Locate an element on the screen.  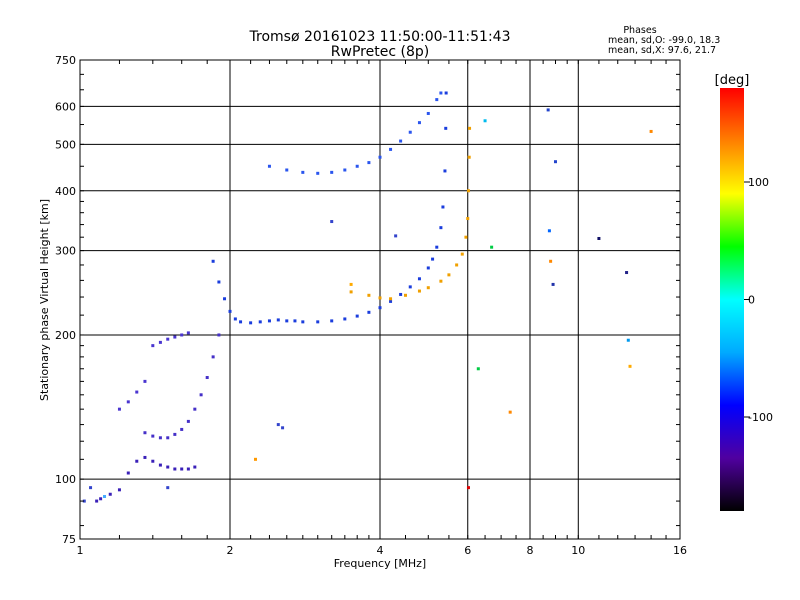
x-tick-label: 6 is located at coordinates (467, 550).